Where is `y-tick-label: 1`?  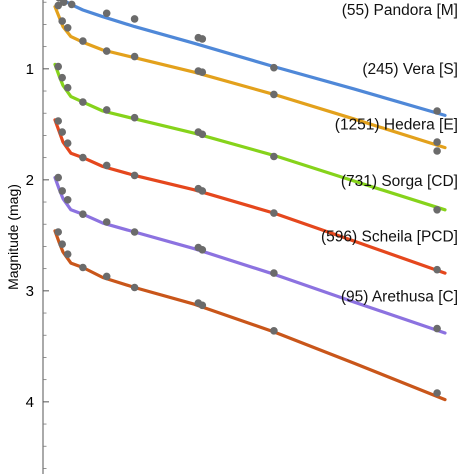
y-tick-label: 1 is located at coordinates (30, 69).